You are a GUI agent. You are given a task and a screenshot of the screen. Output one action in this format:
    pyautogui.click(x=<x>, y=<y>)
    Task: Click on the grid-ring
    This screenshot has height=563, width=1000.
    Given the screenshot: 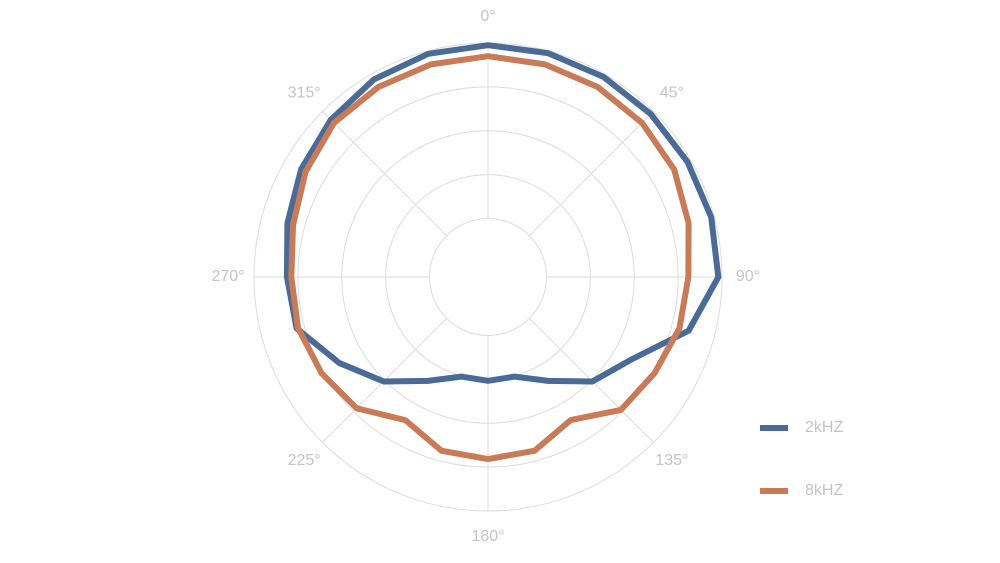 What is the action you would take?
    pyautogui.click(x=488, y=277)
    